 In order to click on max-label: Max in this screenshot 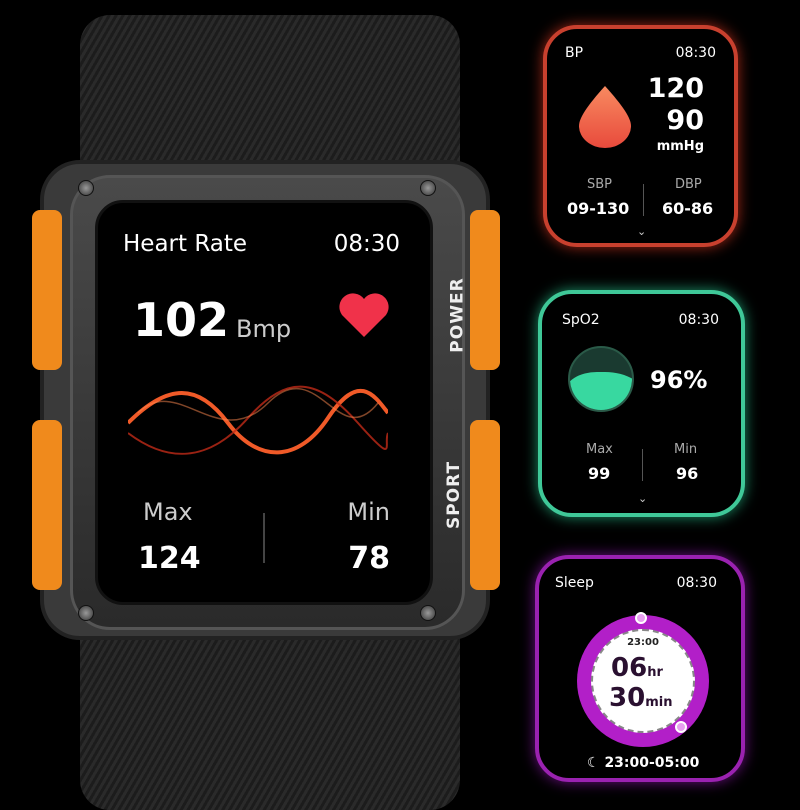, I will do `click(168, 512)`.